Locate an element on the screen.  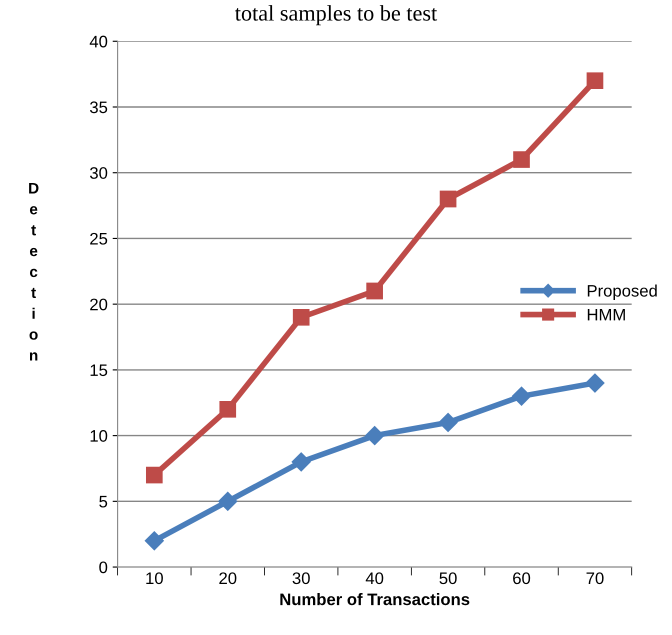
legend-label: HMM is located at coordinates (606, 314).